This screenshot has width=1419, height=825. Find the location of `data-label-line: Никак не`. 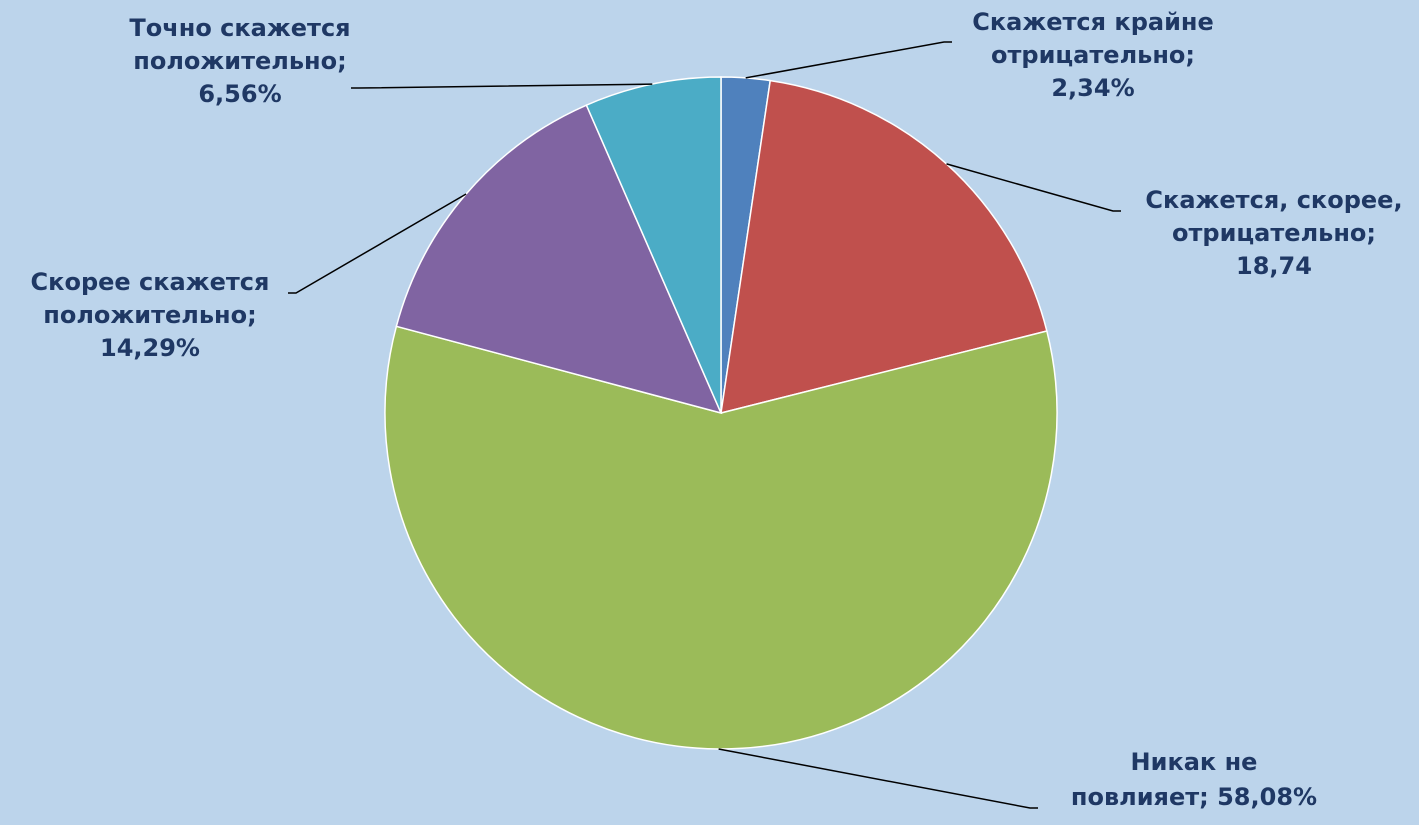

data-label-line: Никак не is located at coordinates (1194, 762).